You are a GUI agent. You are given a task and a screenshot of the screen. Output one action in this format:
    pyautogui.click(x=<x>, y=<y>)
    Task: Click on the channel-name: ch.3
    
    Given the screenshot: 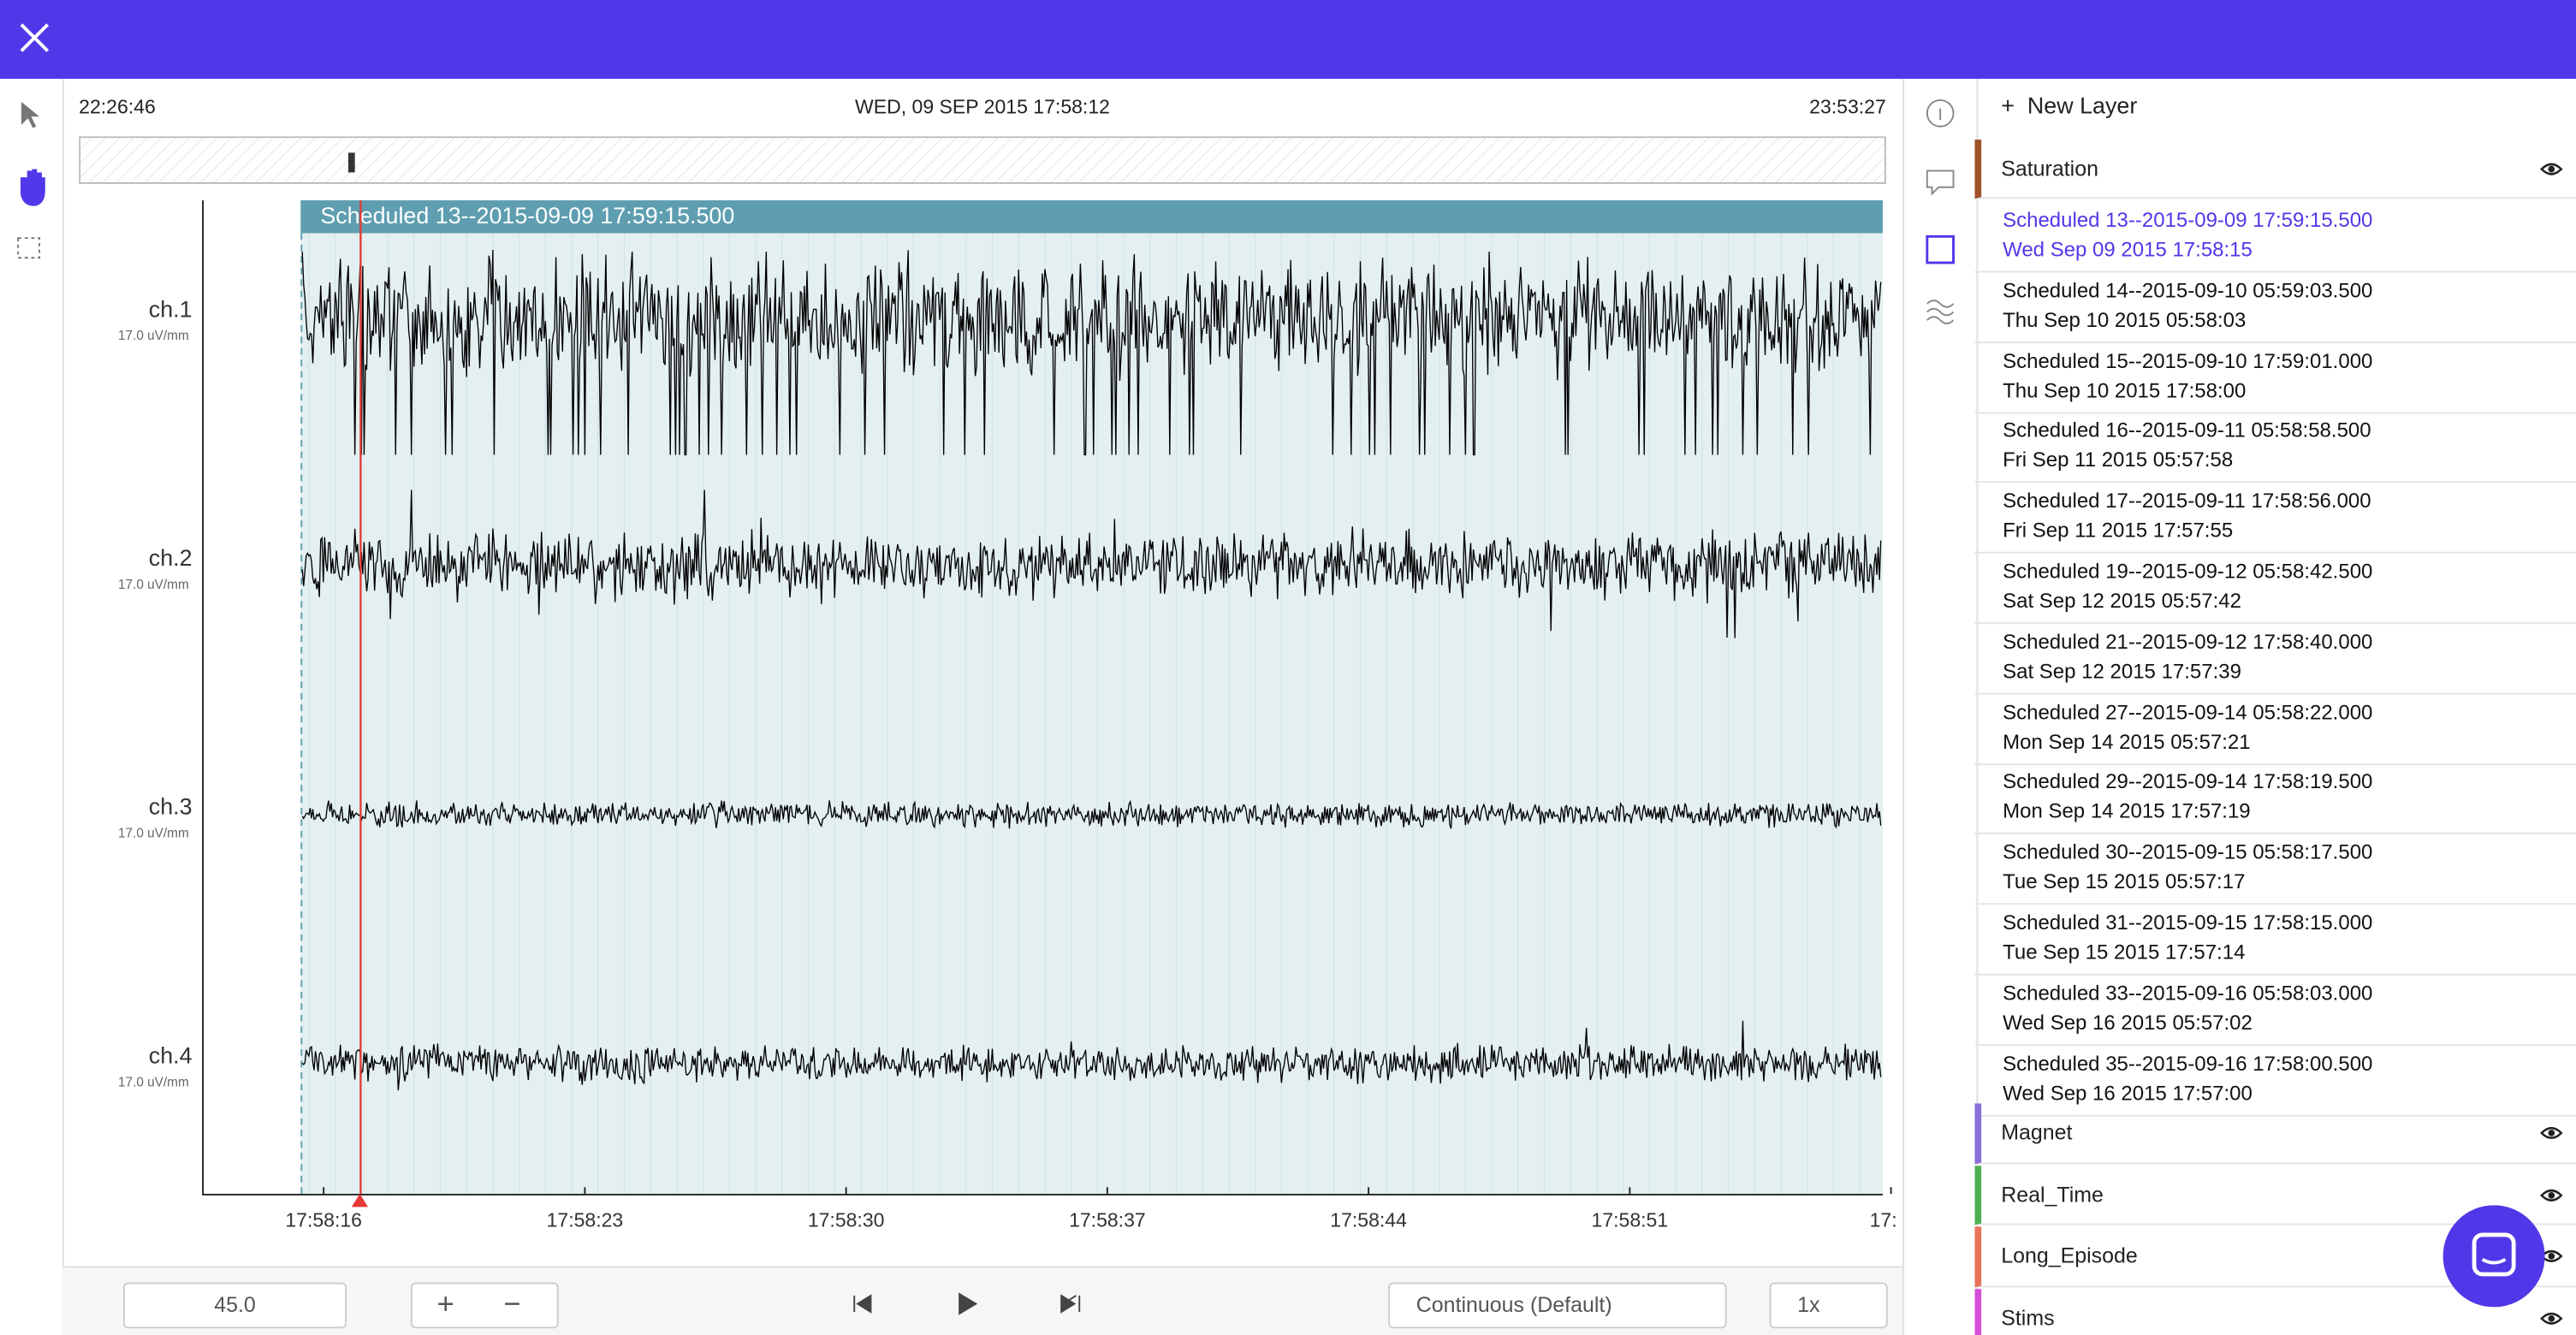 What is the action you would take?
    pyautogui.click(x=171, y=807)
    